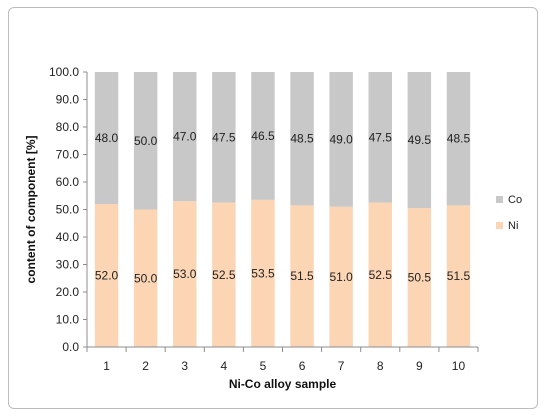 This screenshot has width=550, height=418. Describe the element at coordinates (224, 366) in the screenshot. I see `x-tick-label: 4` at that location.